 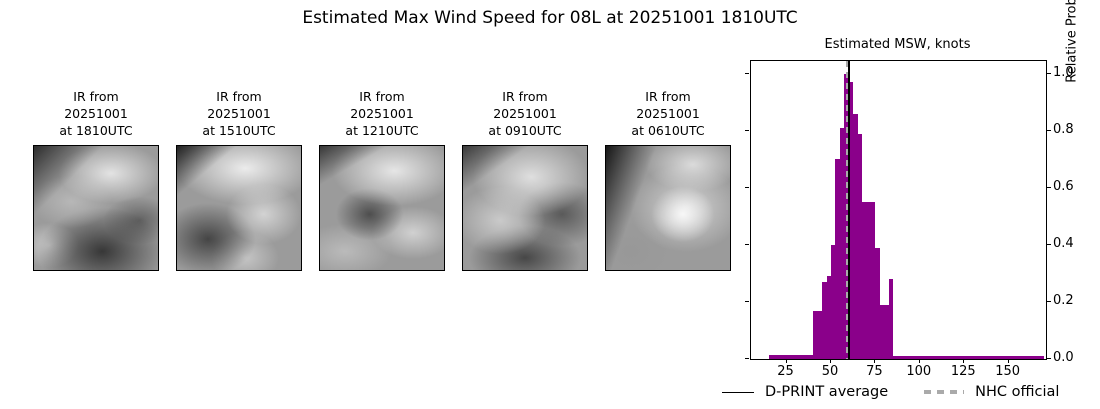 I want to click on panel-label-line: at 1510UTC, so click(x=239, y=130).